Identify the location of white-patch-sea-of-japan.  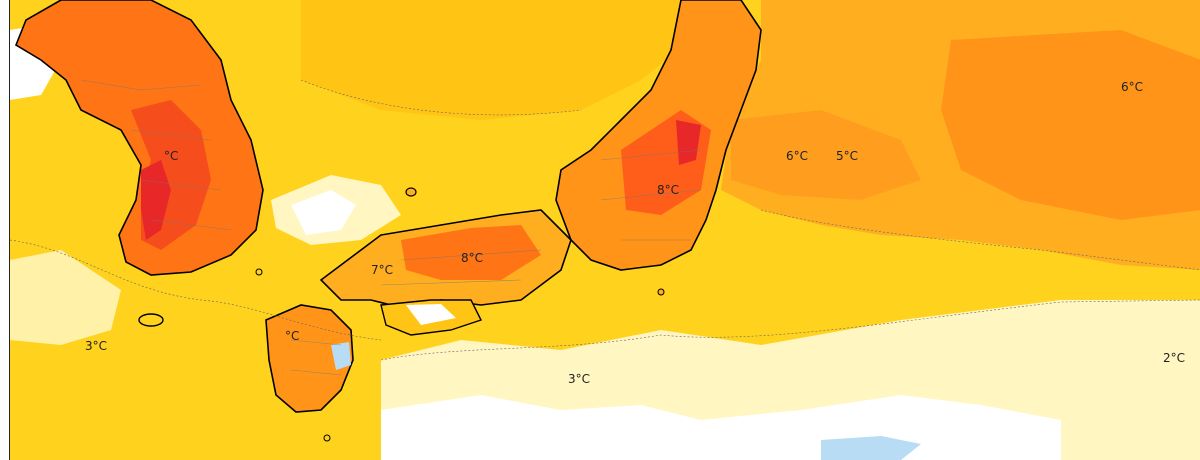
(323, 212).